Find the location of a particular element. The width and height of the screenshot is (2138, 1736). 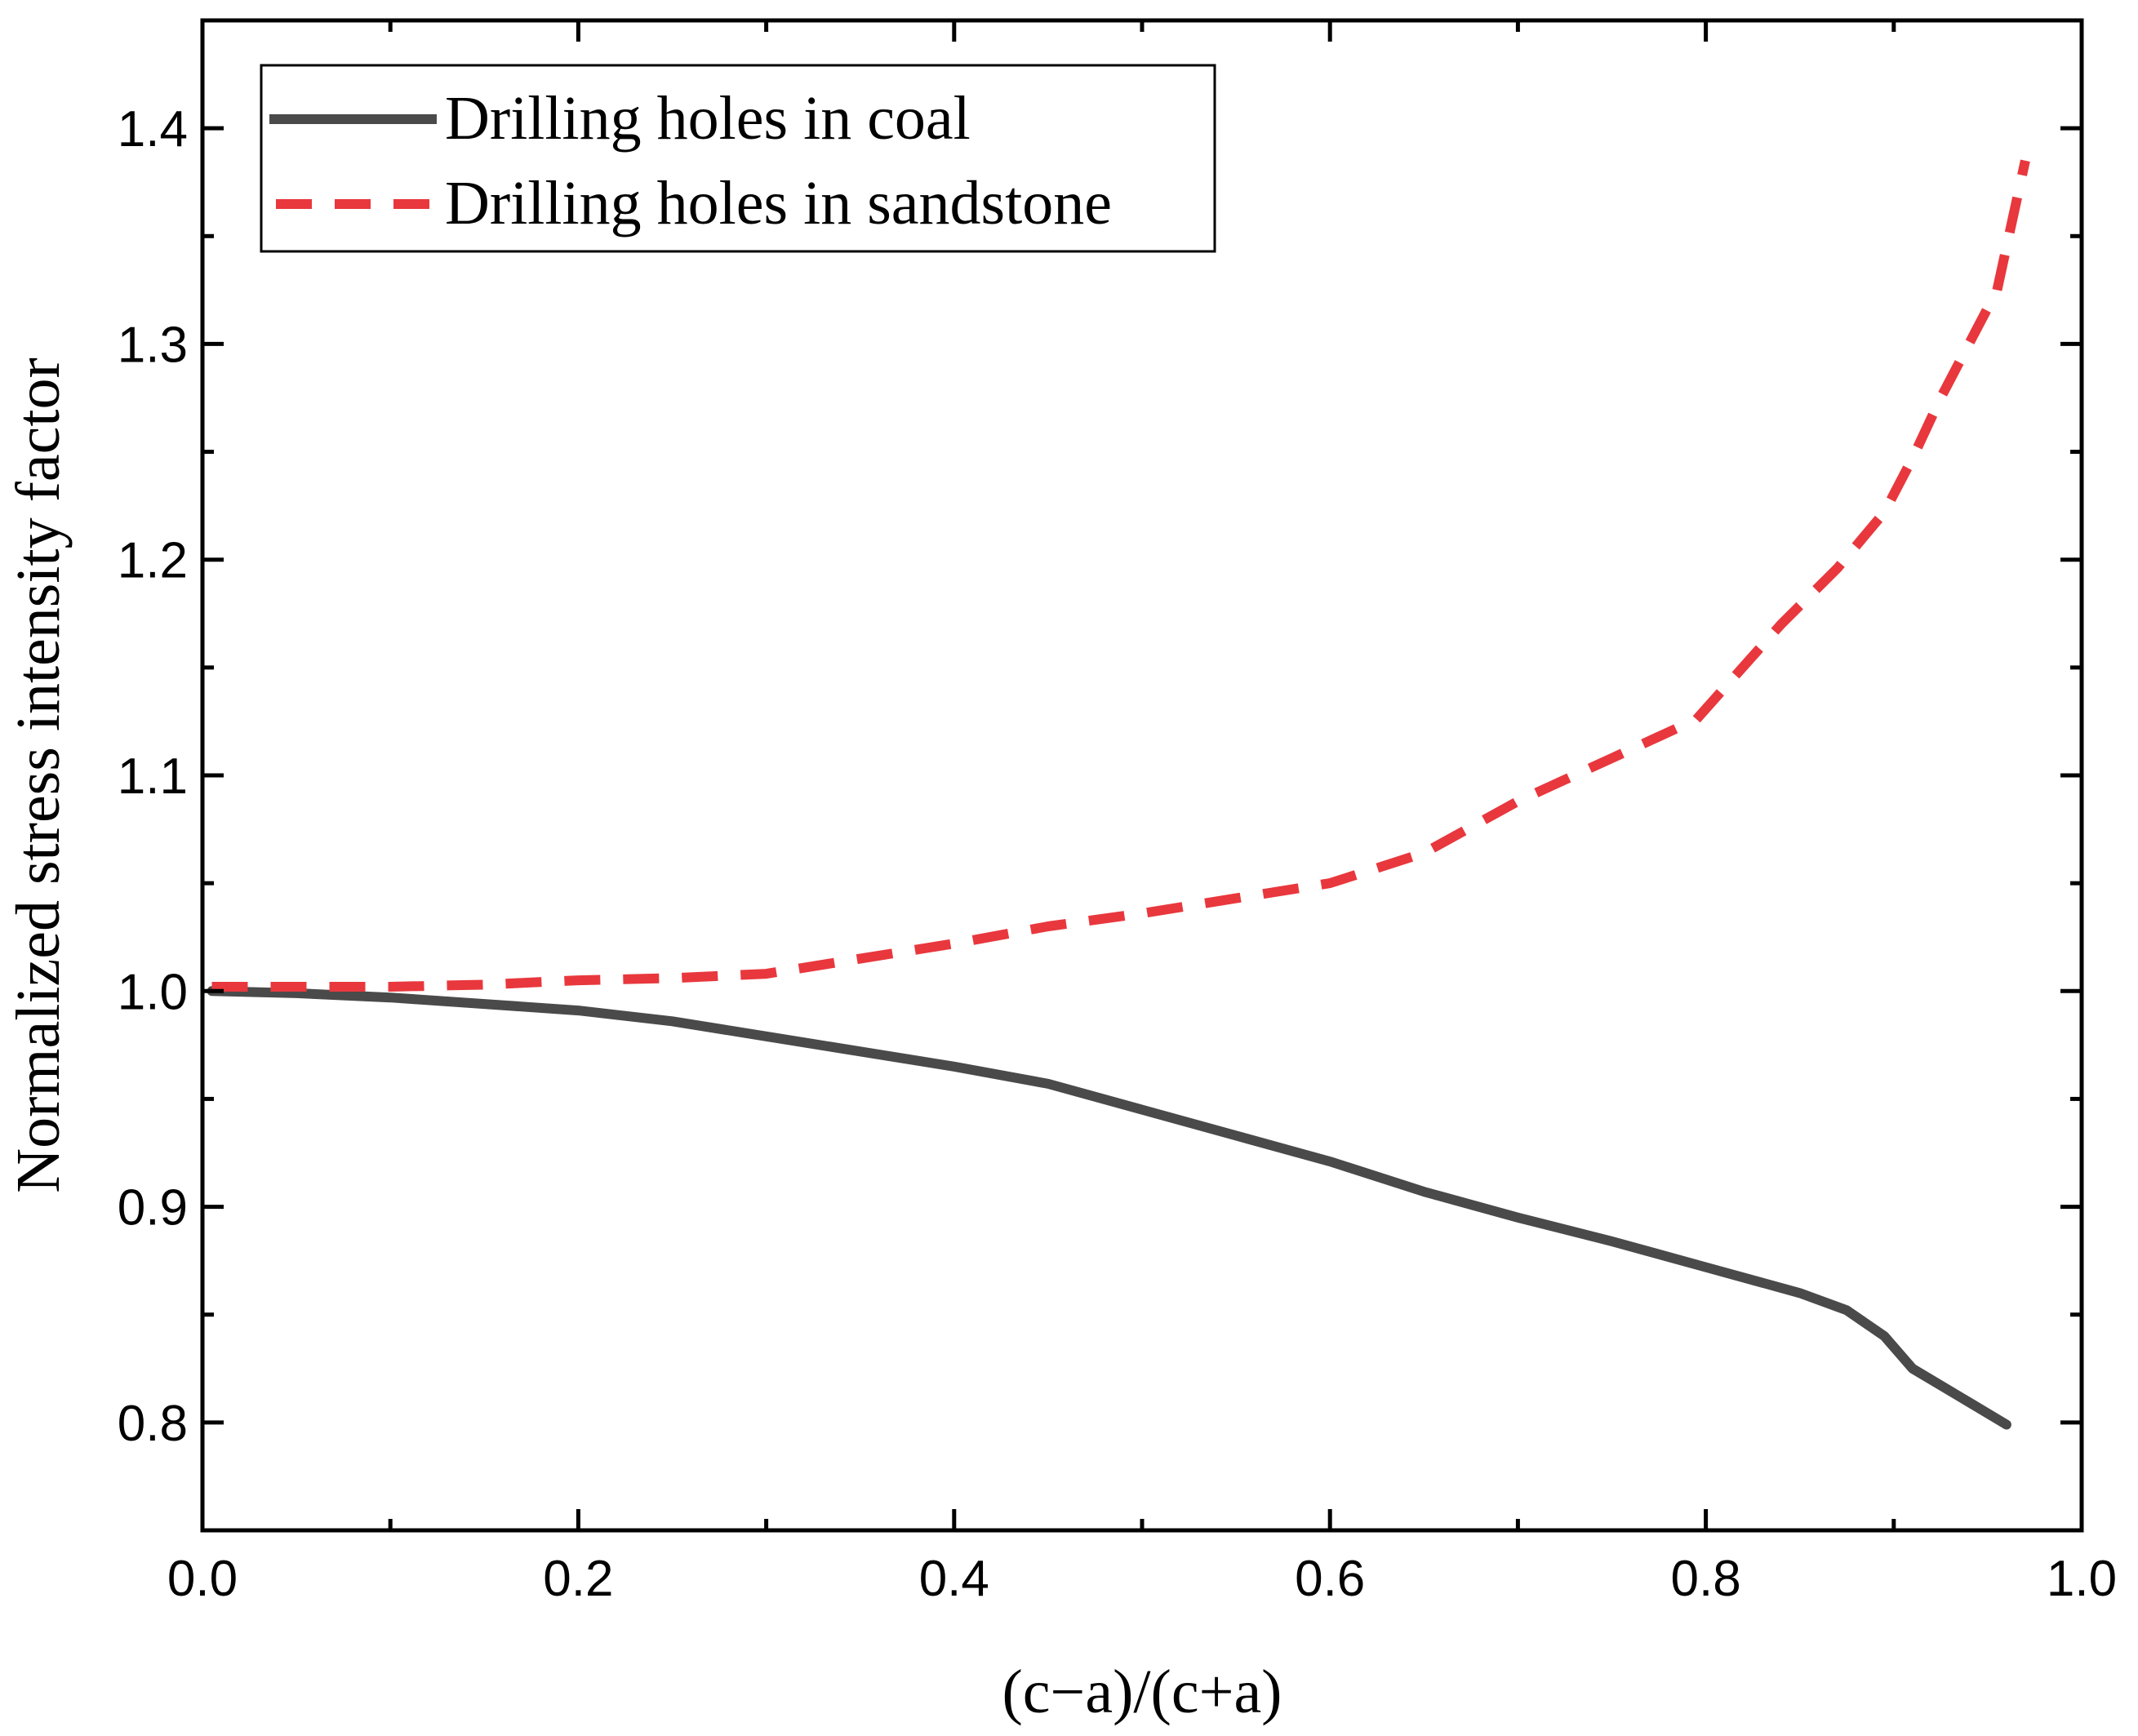

x-tick-label: 0.0 is located at coordinates (202, 1579).